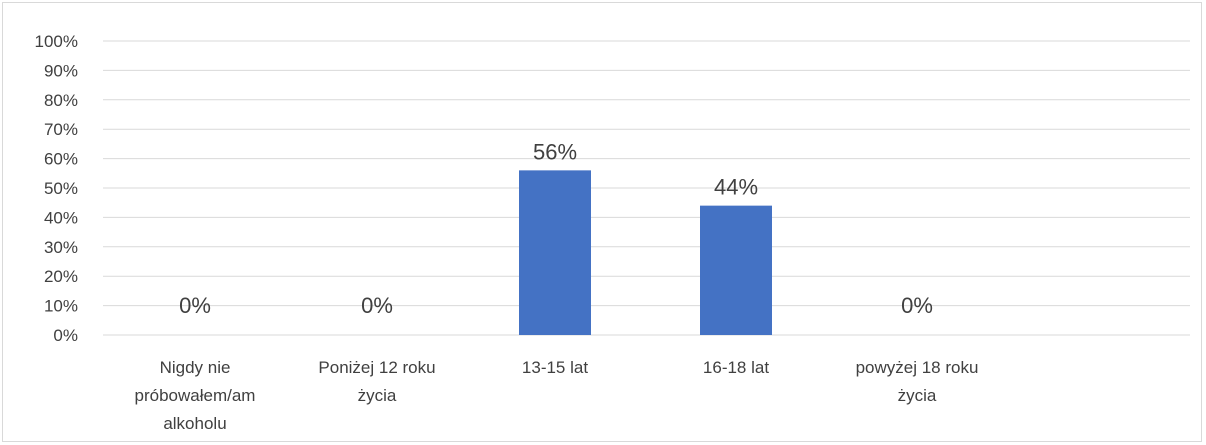 This screenshot has height=445, width=1206. I want to click on x-category-label: 16-18 lat, so click(736, 367).